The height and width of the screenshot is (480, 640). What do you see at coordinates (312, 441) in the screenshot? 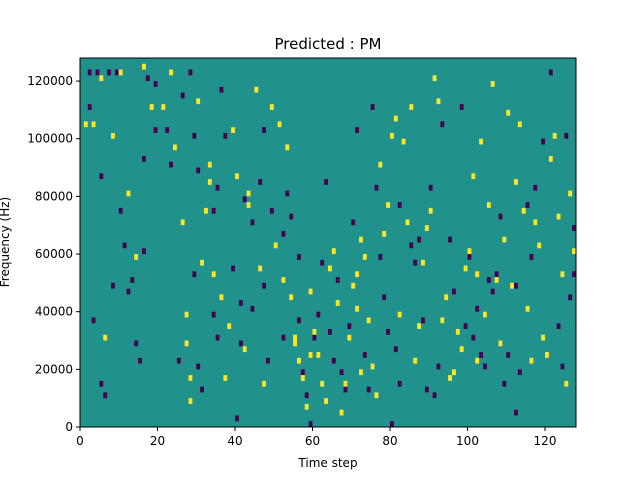
I see `x-tick-label: 60` at bounding box center [312, 441].